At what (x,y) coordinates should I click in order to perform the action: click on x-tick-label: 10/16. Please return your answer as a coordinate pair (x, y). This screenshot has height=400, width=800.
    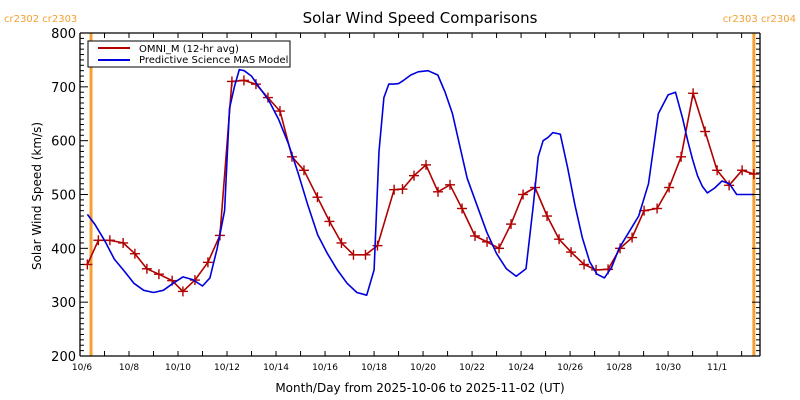
    Looking at the image, I should click on (325, 368).